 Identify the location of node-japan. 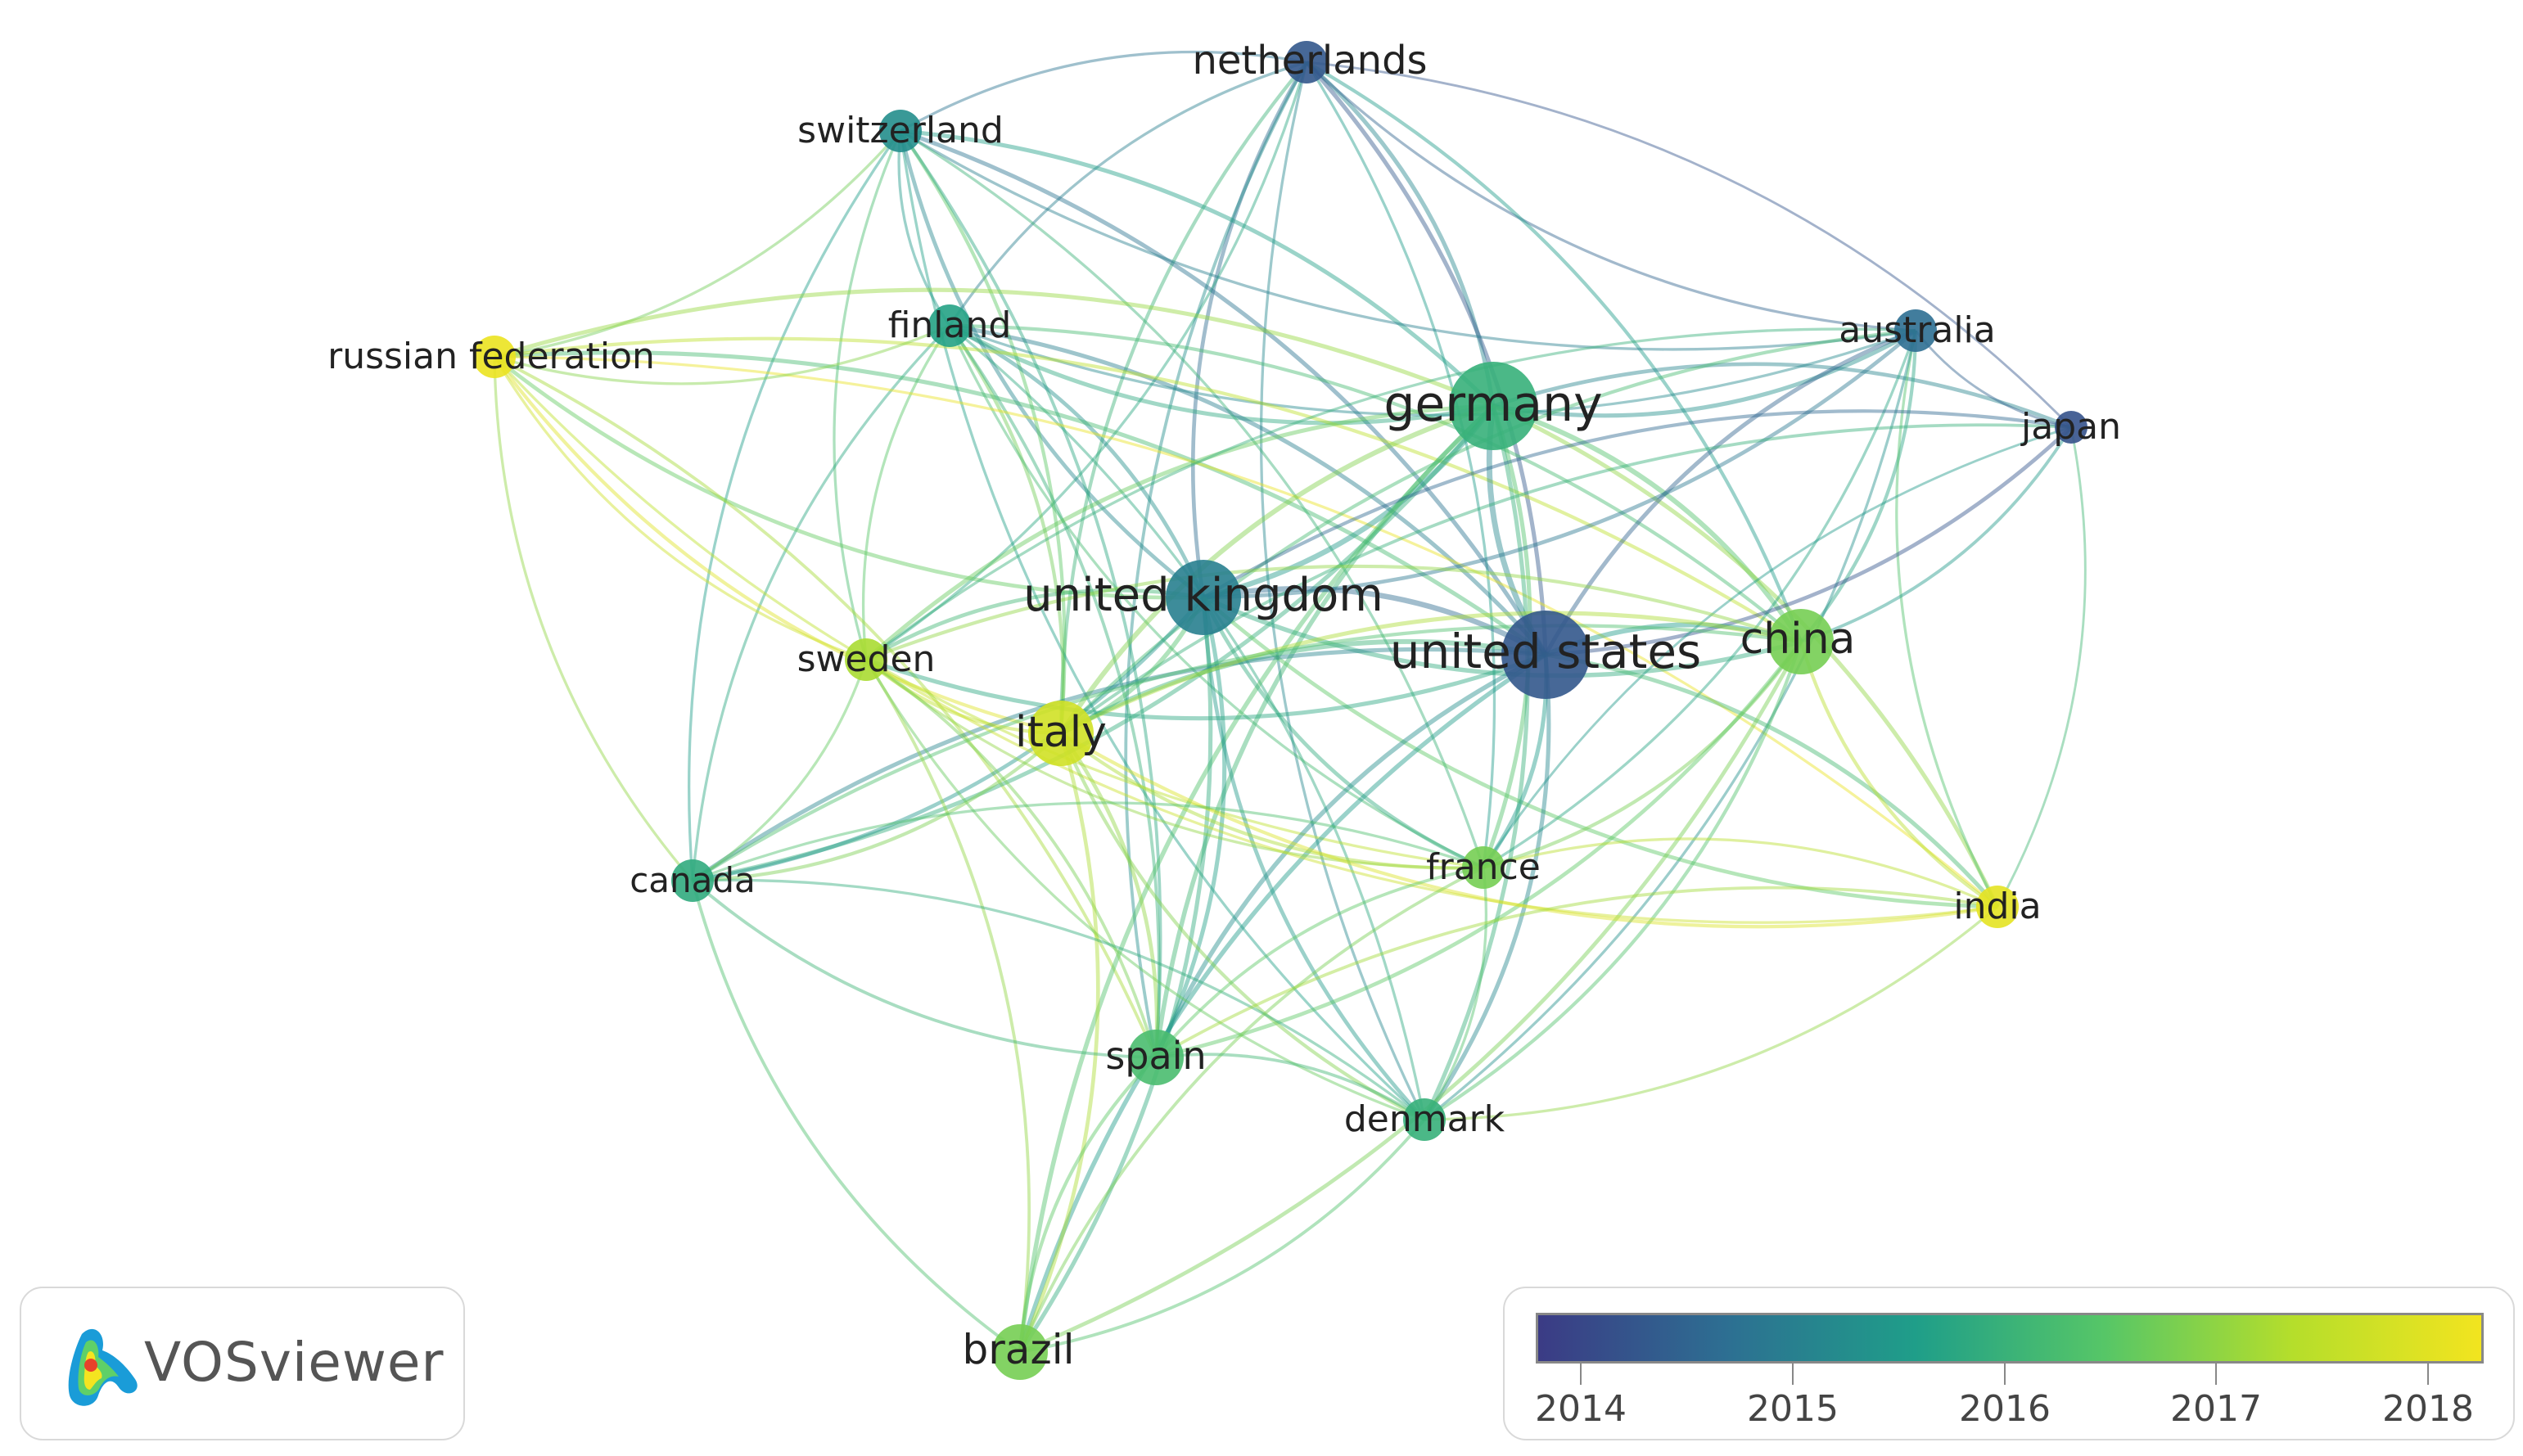
(2071, 427).